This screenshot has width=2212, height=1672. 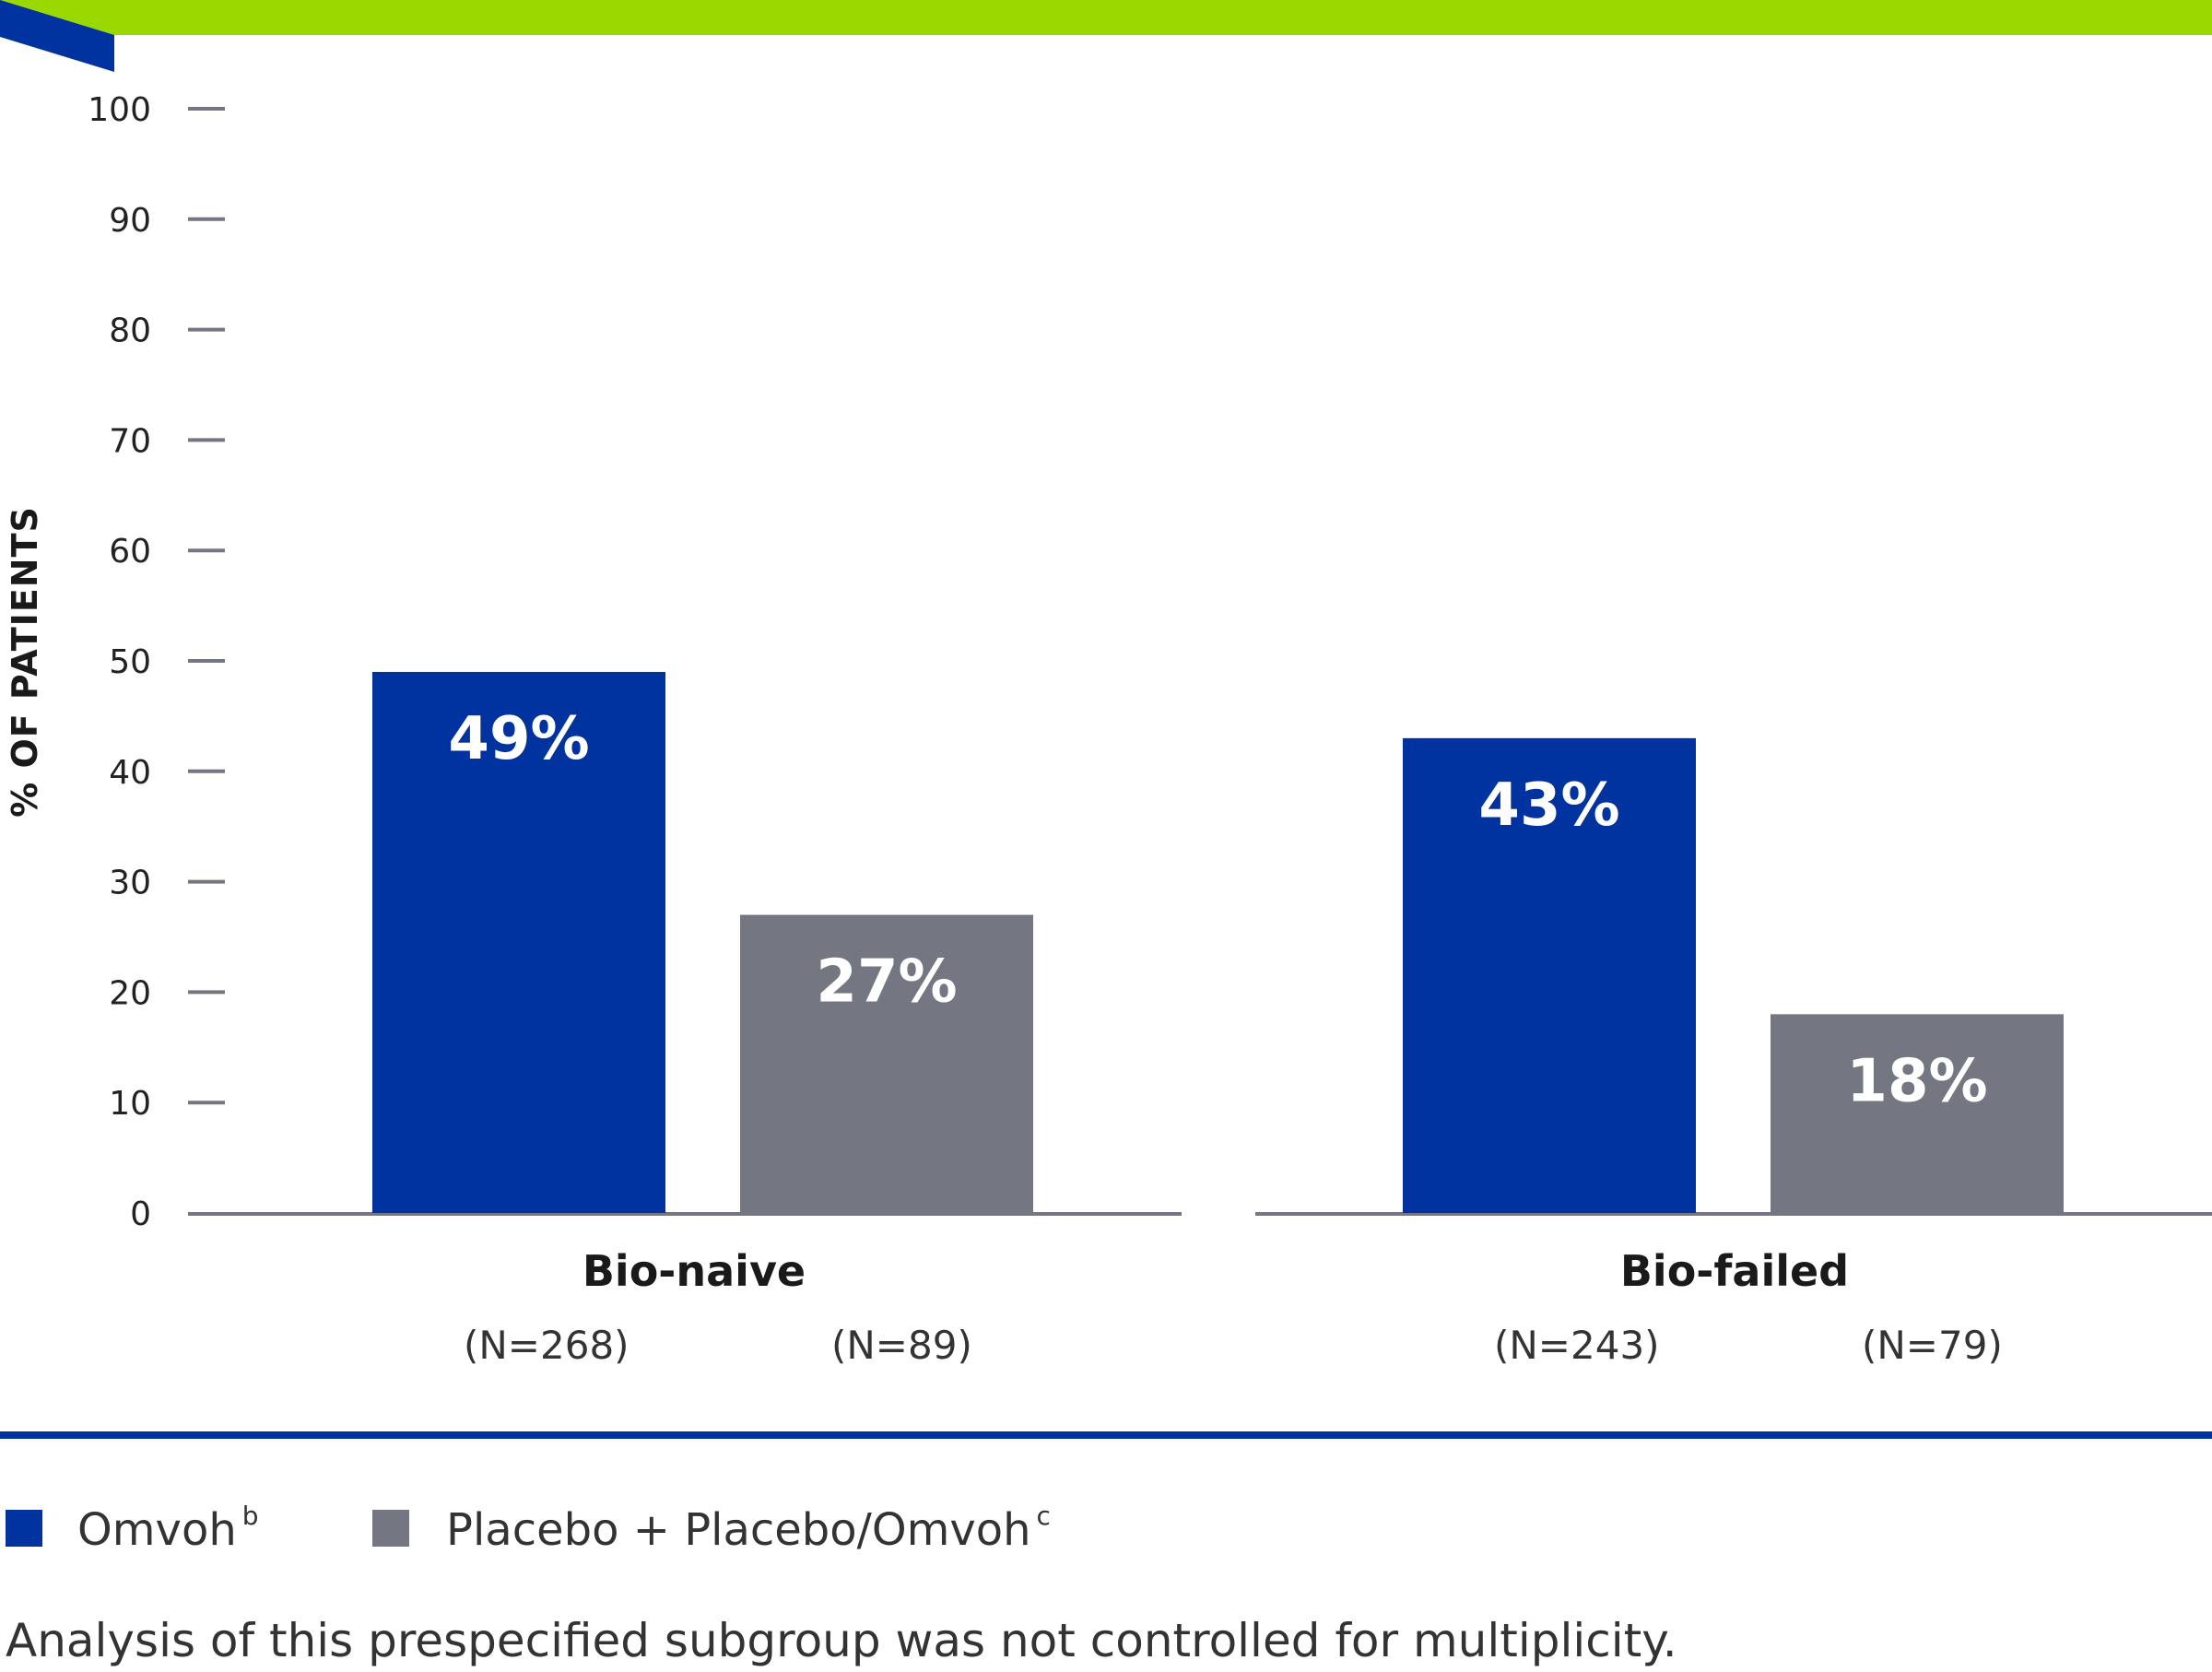 What do you see at coordinates (1734, 1271) in the screenshot?
I see `category-label: Bio-failed` at bounding box center [1734, 1271].